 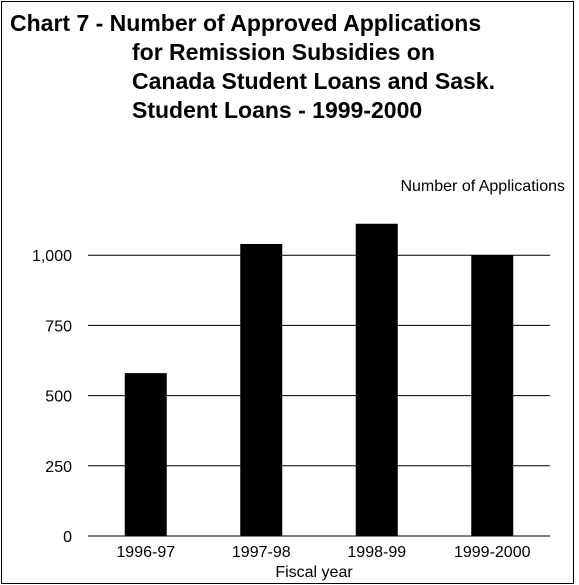 What do you see at coordinates (492, 552) in the screenshot?
I see `x-tick-label: 1999-2000` at bounding box center [492, 552].